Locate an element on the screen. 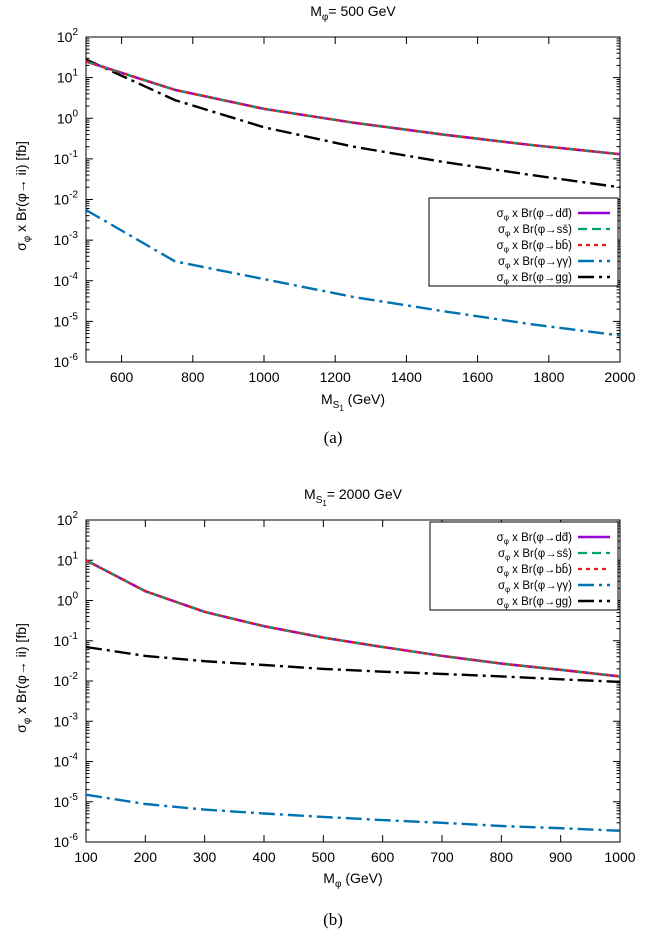 The width and height of the screenshot is (667, 939). panel-a-x-axis-label: MS1 (GeV) is located at coordinates (353, 402).